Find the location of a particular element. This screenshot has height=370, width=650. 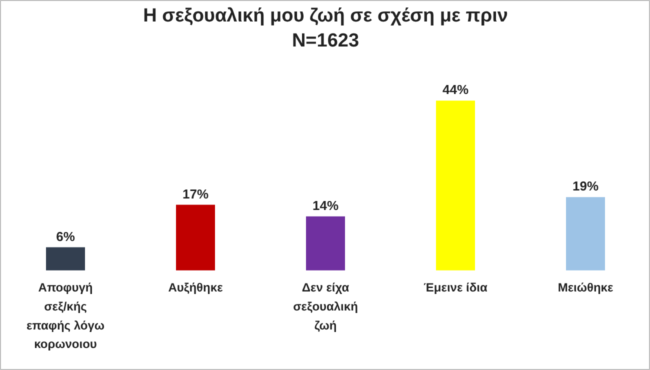

chart-title: Η σεξουαλική μου ζωή σε σχέση με πριν is located at coordinates (325, 15).